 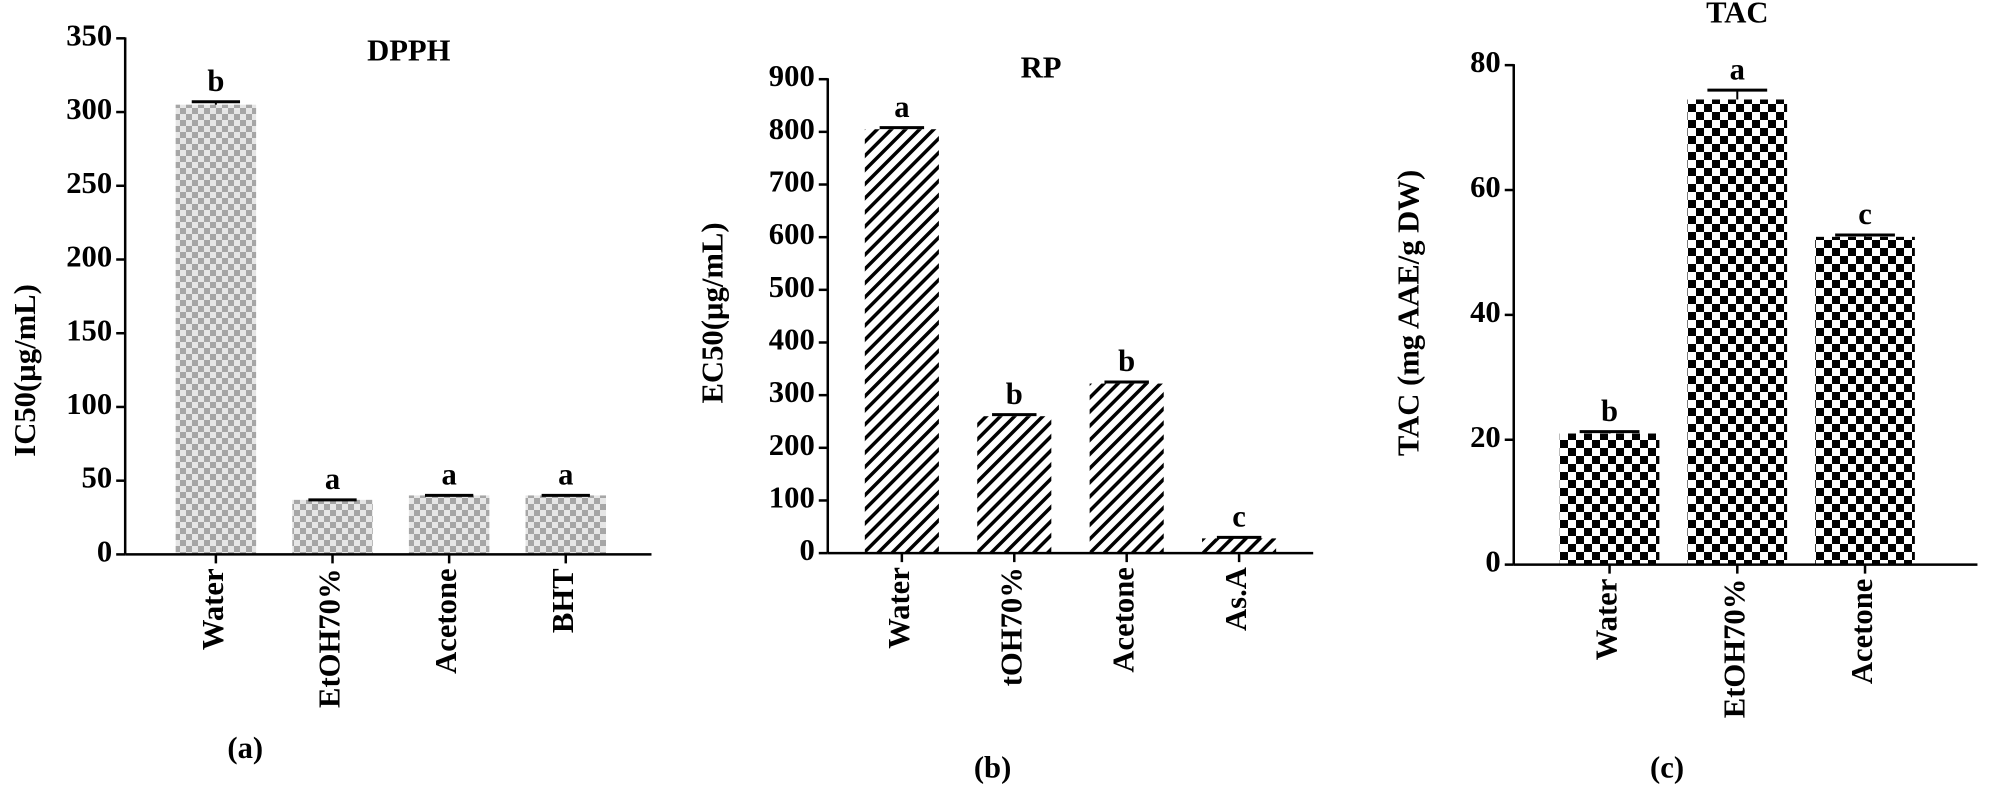 What do you see at coordinates (792, 129) in the screenshot?
I see `y-tick-label: 800` at bounding box center [792, 129].